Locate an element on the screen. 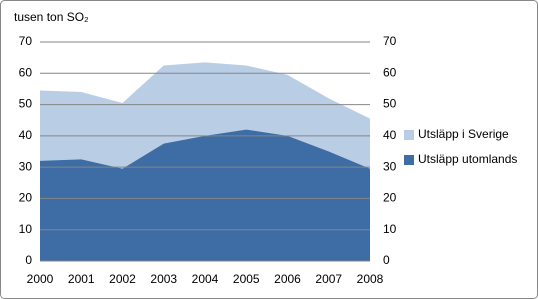 The height and width of the screenshot is (299, 538). y-tick-label: 30 is located at coordinates (26, 166).